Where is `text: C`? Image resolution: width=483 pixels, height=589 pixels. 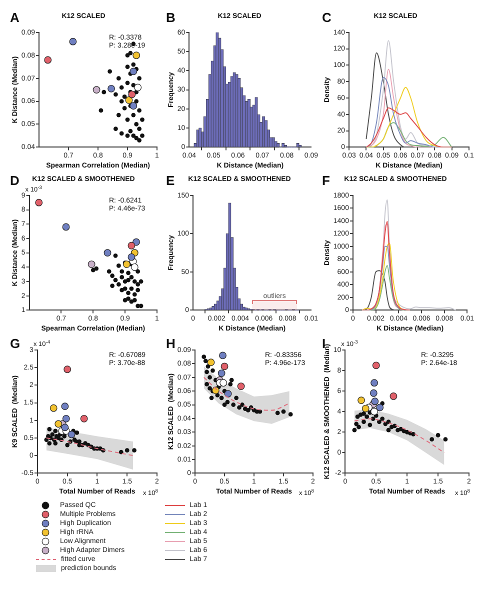
text: C is located at coordinates (327, 17).